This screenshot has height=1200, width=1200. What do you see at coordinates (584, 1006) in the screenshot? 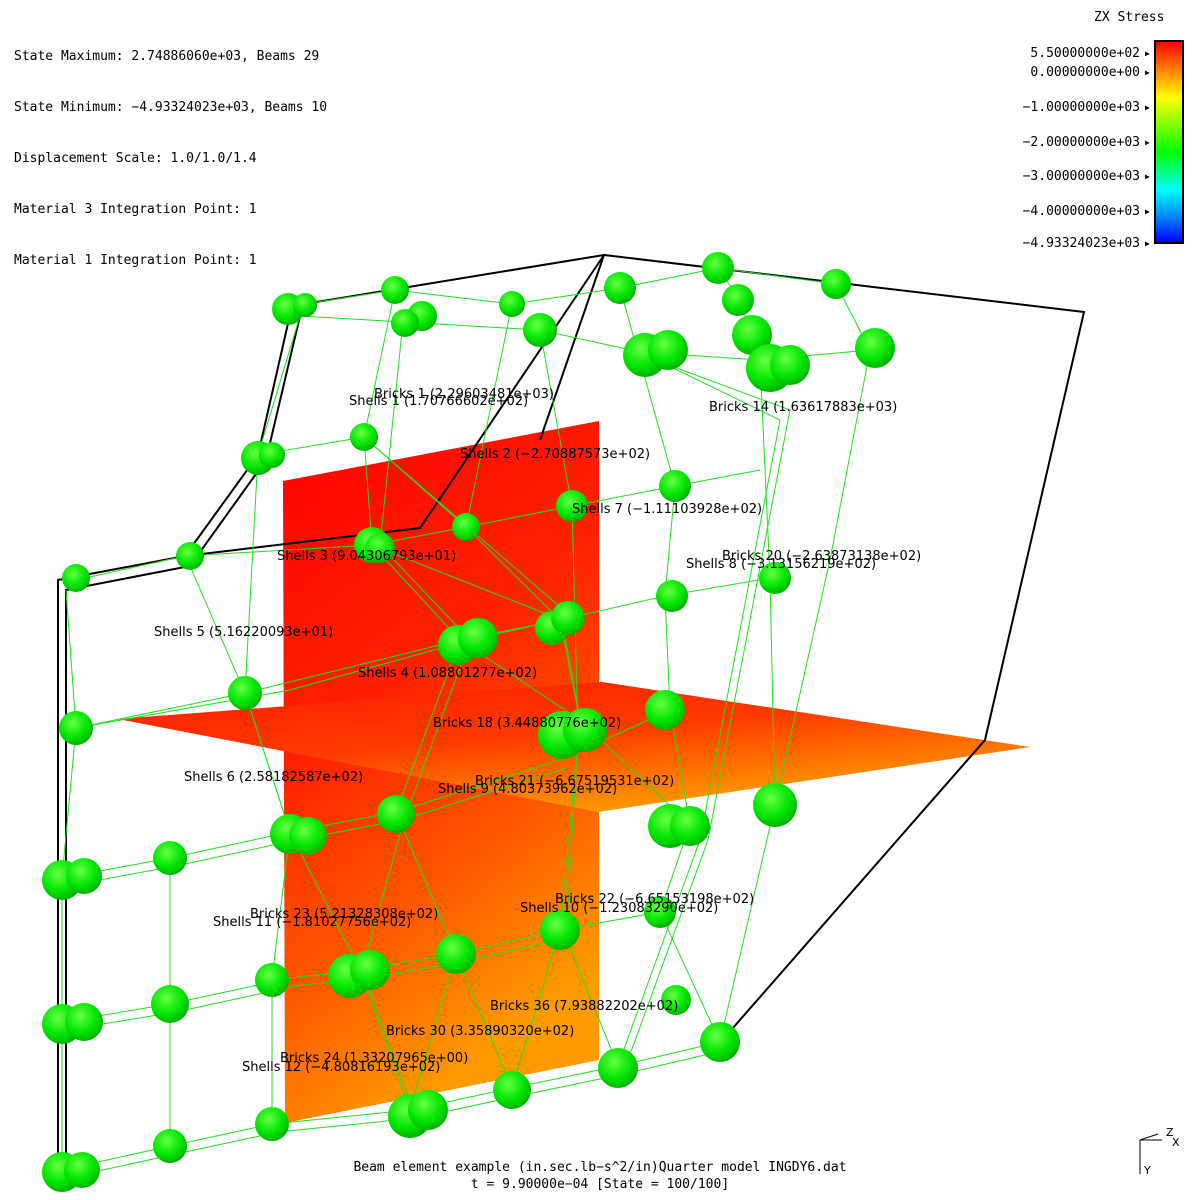
I see `element-label: Bricks 36 (7.93882202e+02)` at bounding box center [584, 1006].